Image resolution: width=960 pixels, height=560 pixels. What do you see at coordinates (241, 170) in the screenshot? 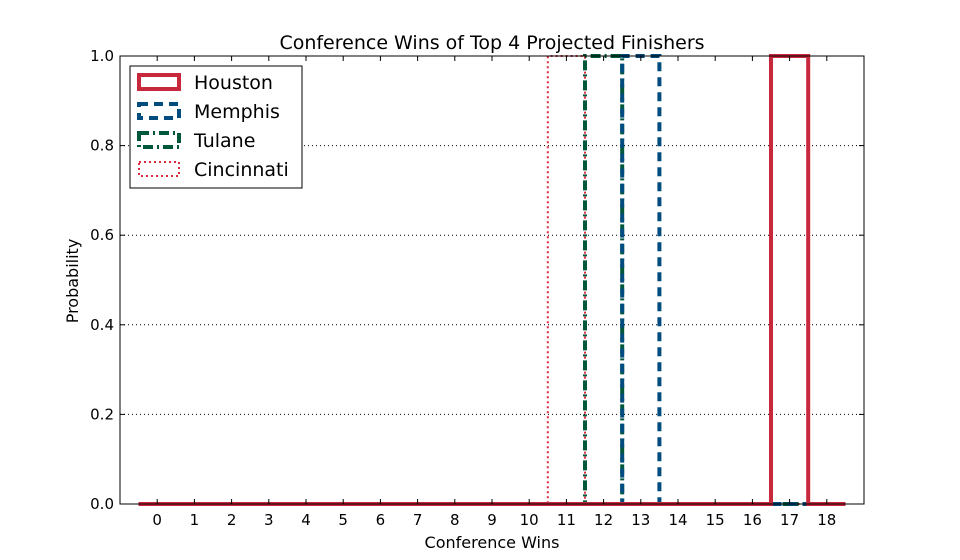
I see `legend-label-cincinnati: Cincinnati` at bounding box center [241, 170].